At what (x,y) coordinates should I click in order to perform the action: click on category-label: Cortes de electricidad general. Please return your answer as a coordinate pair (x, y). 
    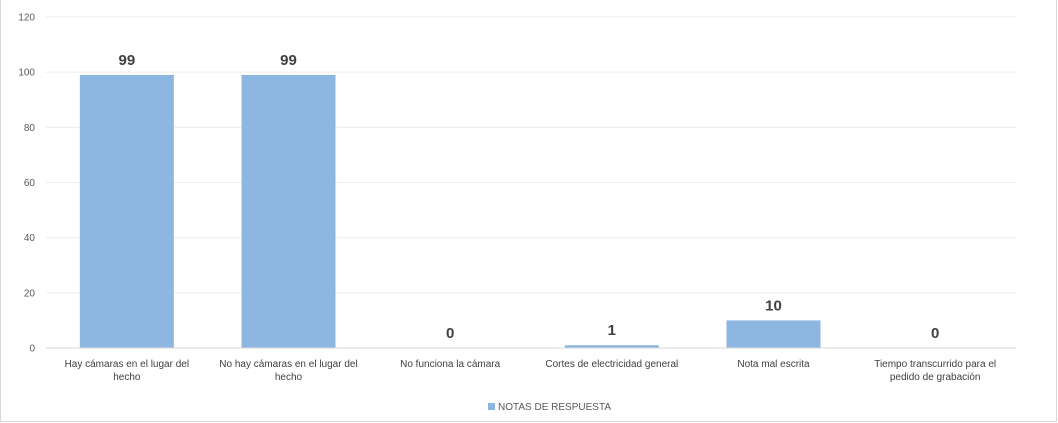
    Looking at the image, I should click on (611, 364).